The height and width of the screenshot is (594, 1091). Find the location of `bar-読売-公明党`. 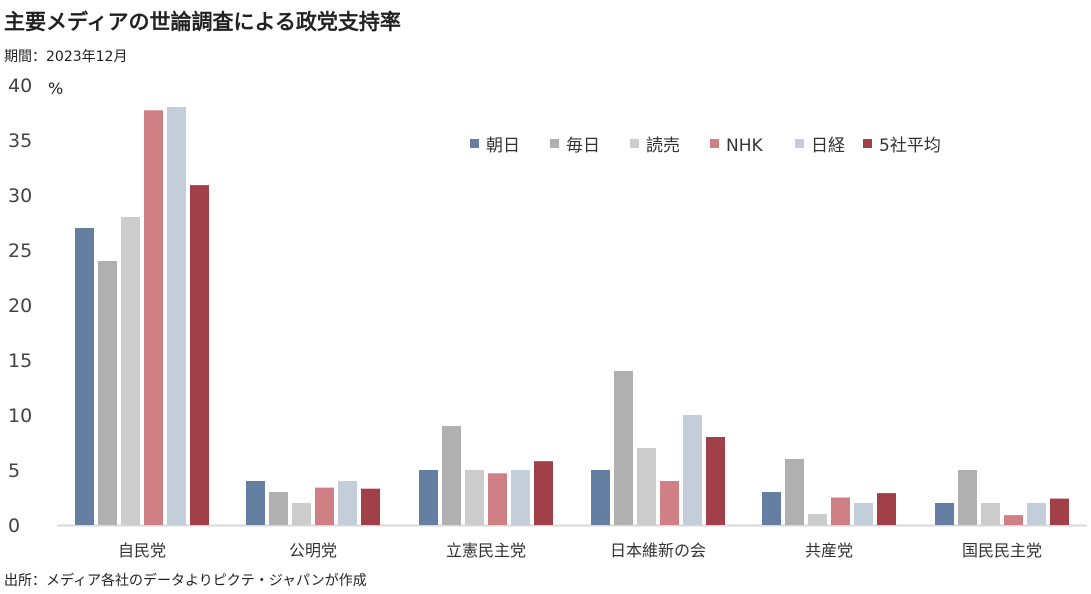

bar-読売-公明党 is located at coordinates (301, 514).